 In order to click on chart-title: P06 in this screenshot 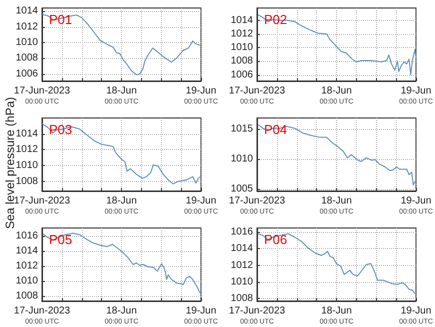, I will do `click(276, 239)`.